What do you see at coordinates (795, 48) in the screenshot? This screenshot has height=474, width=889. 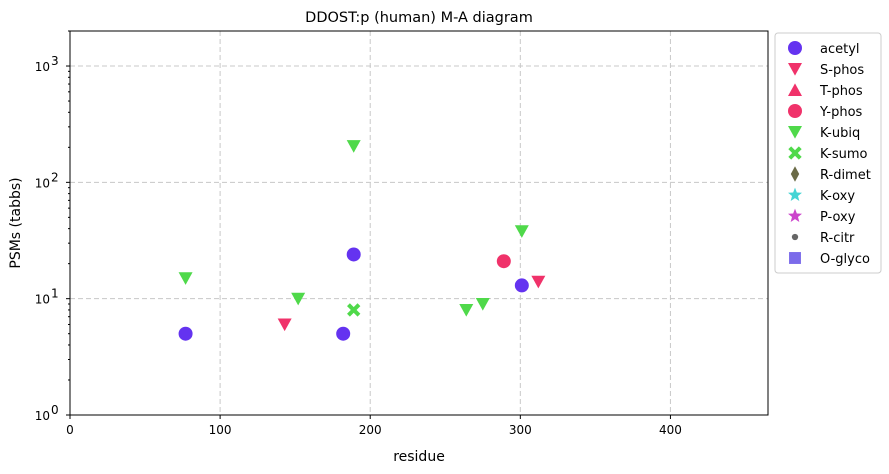 I see `legend-marker-acetyl` at bounding box center [795, 48].